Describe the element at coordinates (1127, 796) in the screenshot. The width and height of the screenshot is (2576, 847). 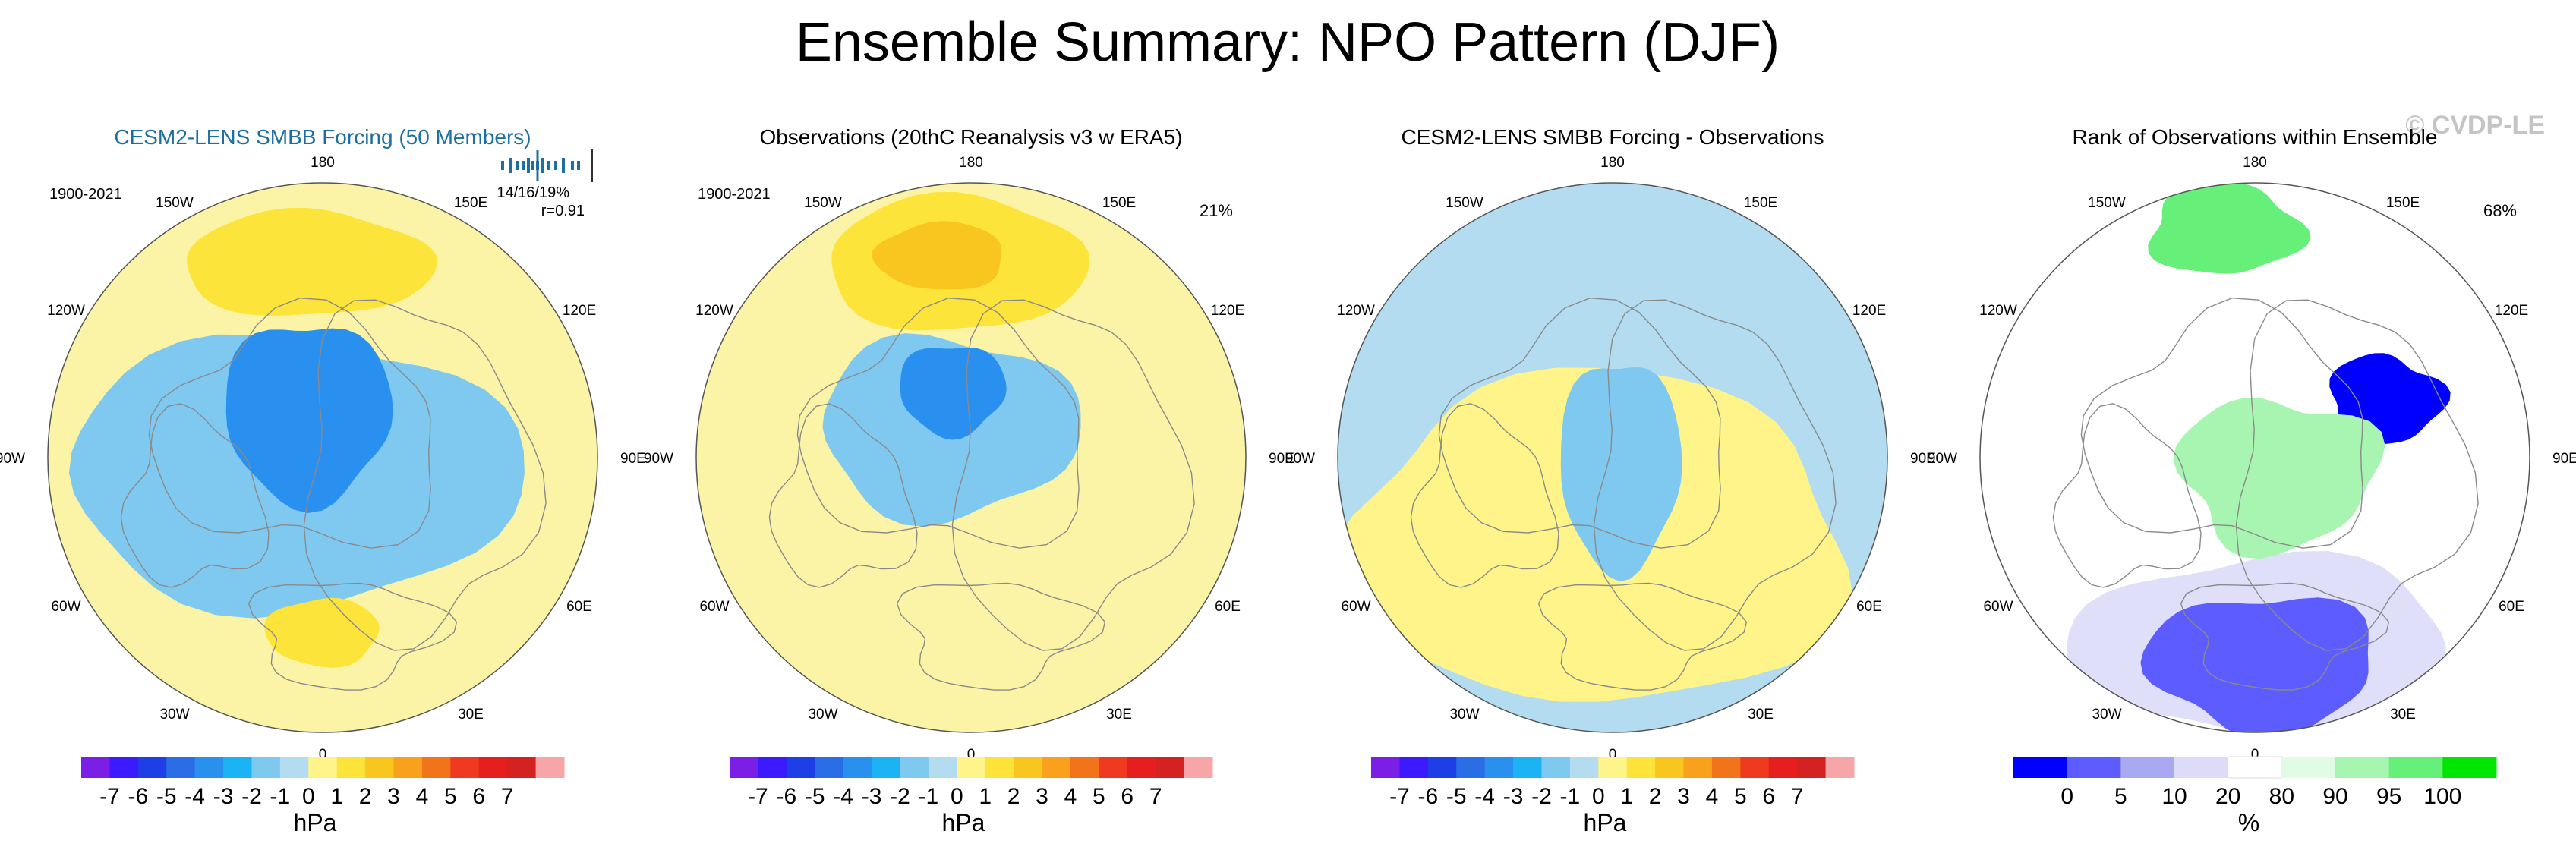
I see `colorbar-tick-label: 6` at that location.